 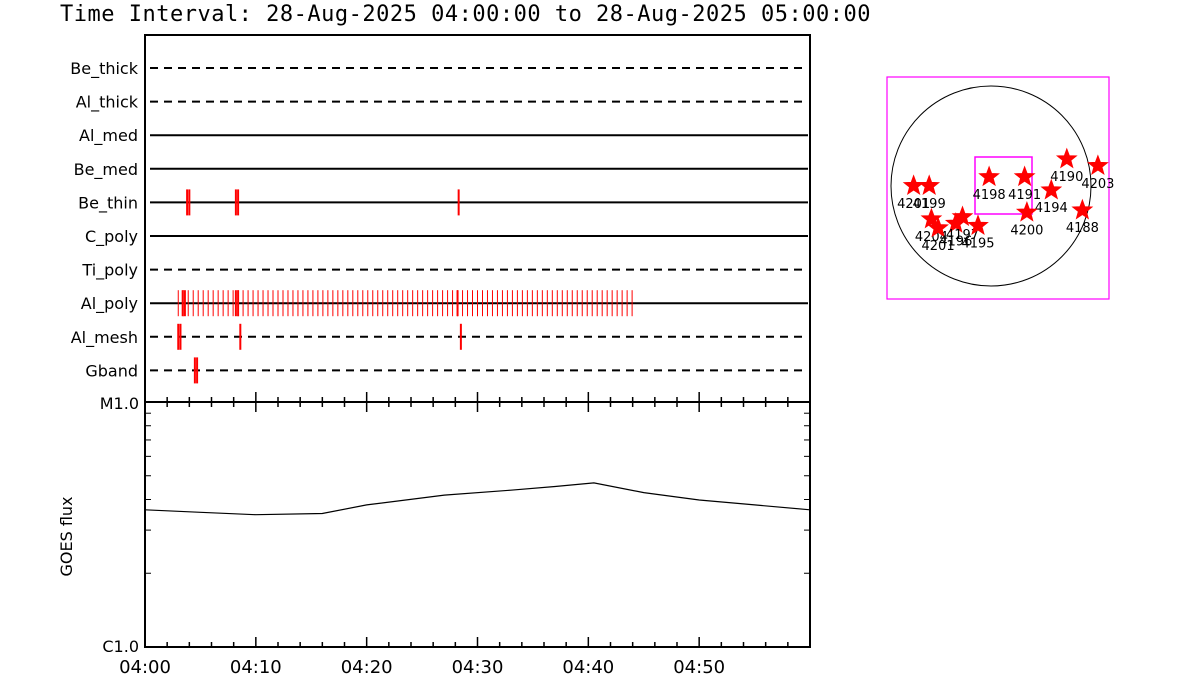 What do you see at coordinates (111, 237) in the screenshot?
I see `channel-label-c-poly: C_poly` at bounding box center [111, 237].